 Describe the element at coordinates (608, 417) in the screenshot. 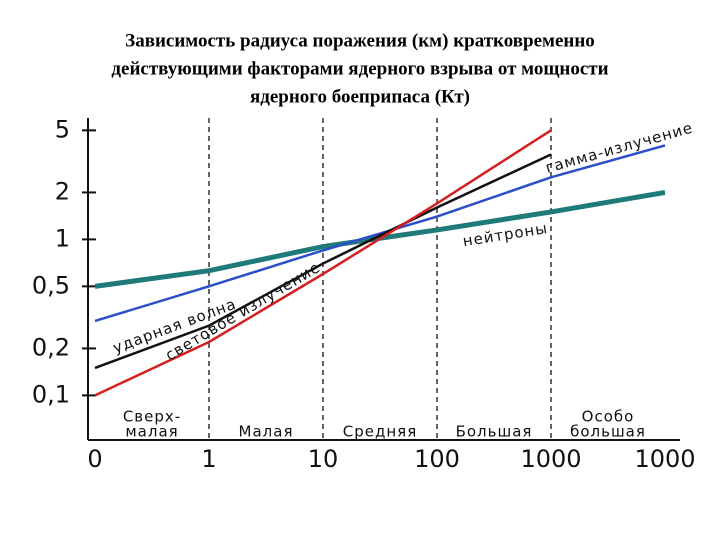

I see `band-label: Особо` at that location.